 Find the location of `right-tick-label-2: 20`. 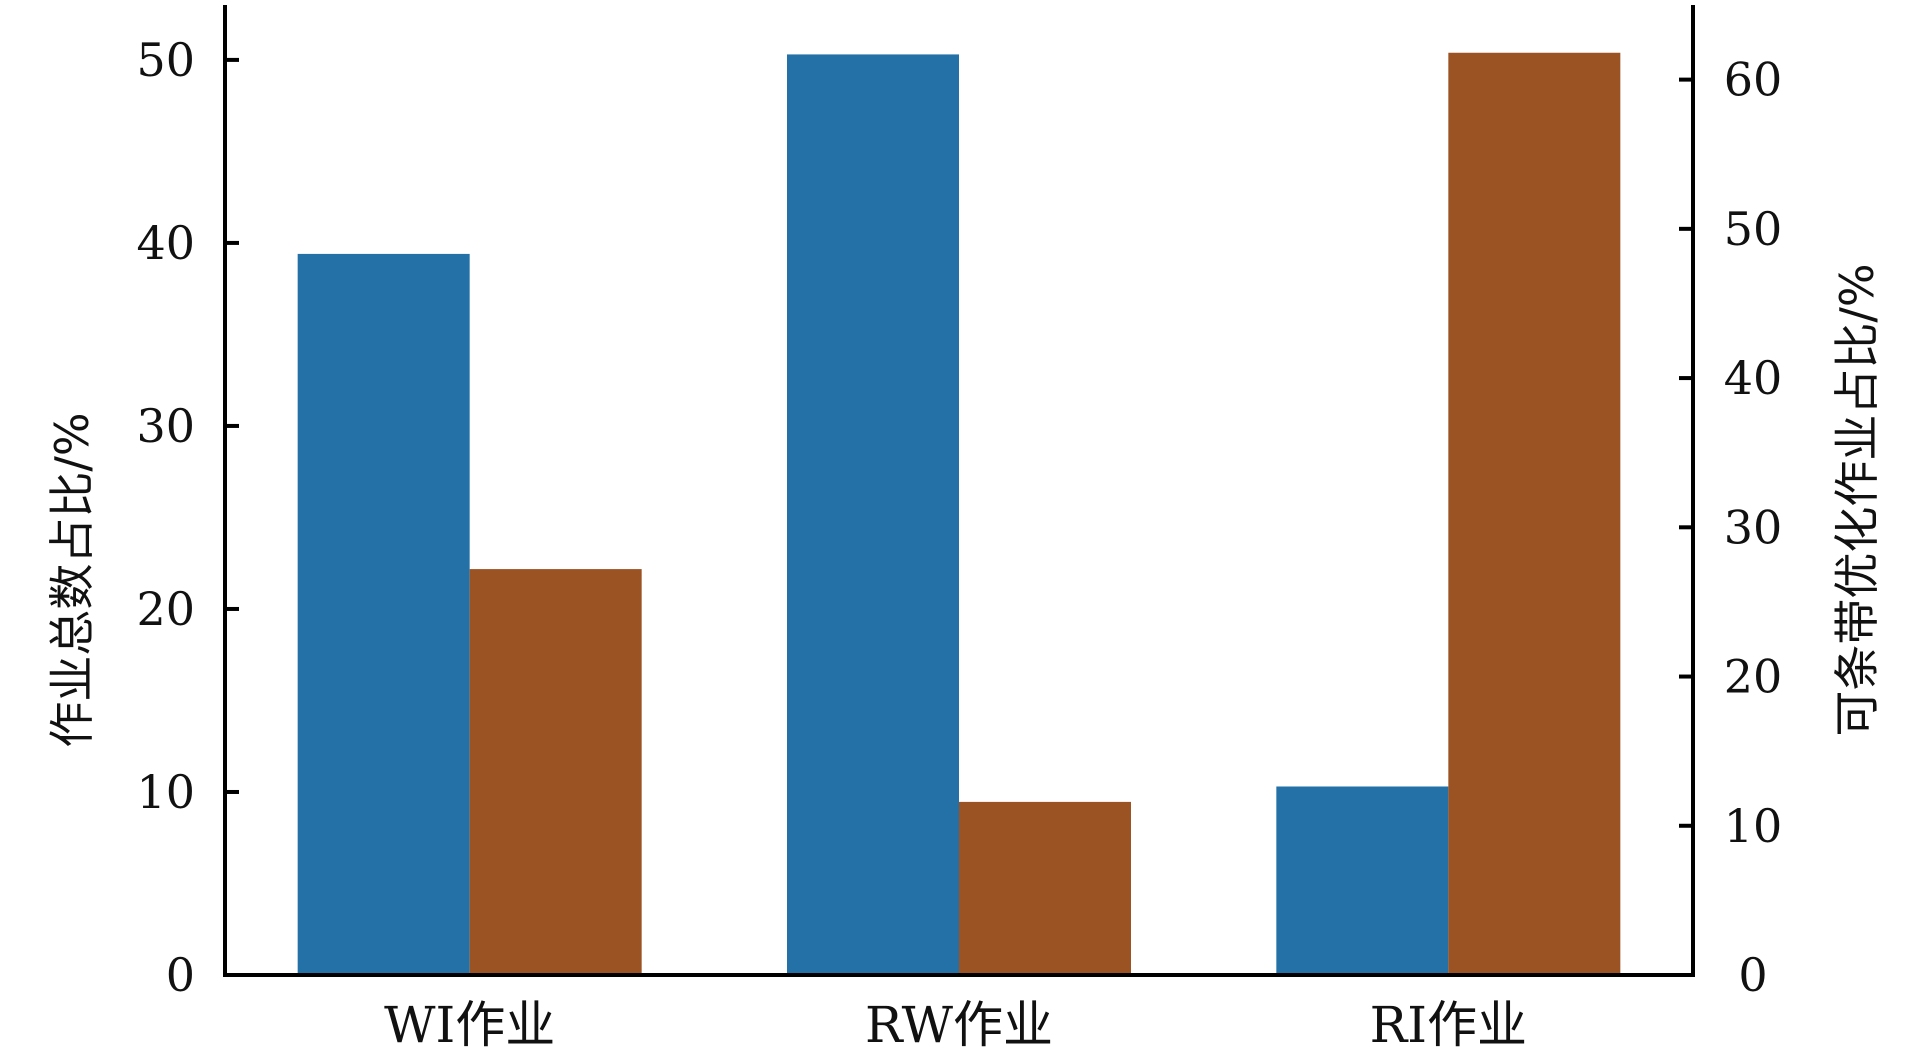

right-tick-label-2: 20 is located at coordinates (1753, 677).